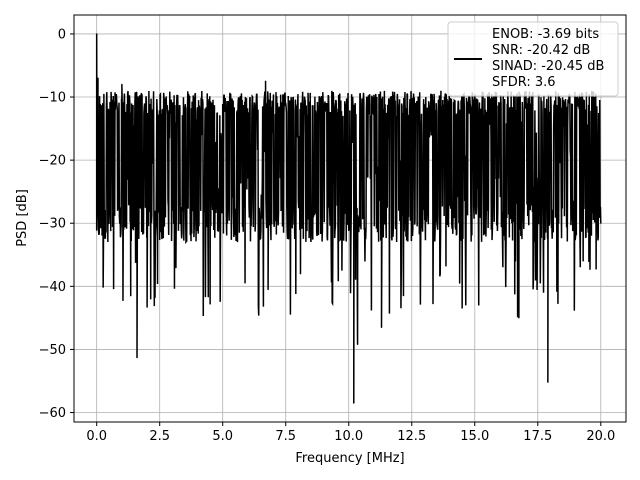 Image resolution: width=640 pixels, height=480 pixels. What do you see at coordinates (537, 436) in the screenshot?
I see `x-tick-label: 17.5` at bounding box center [537, 436].